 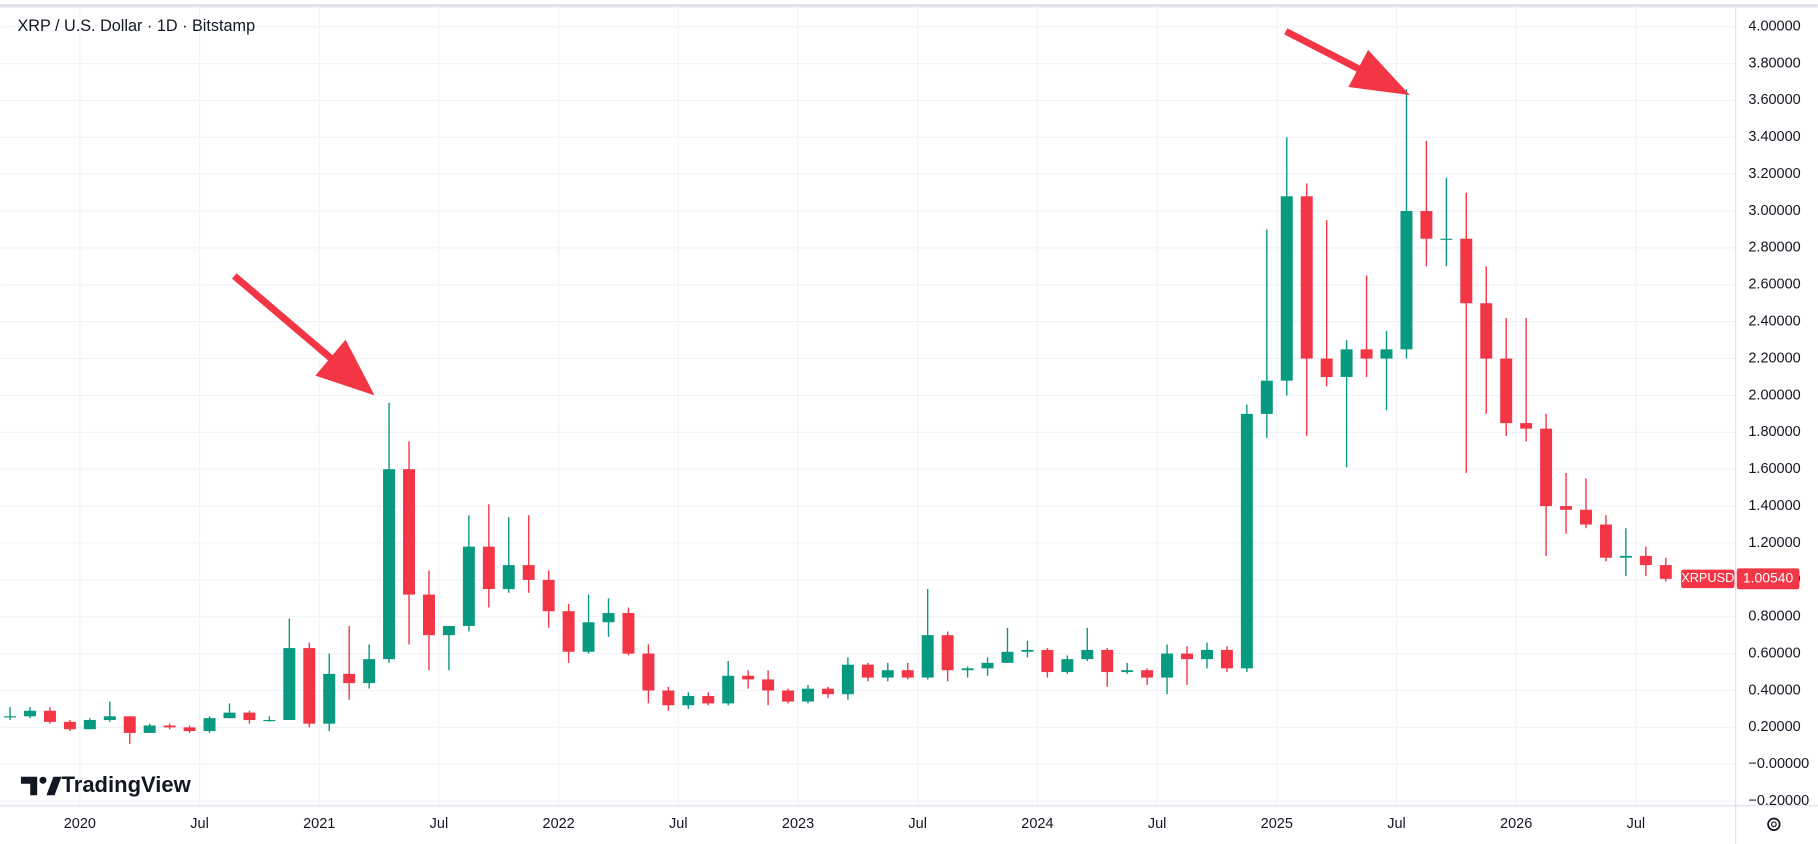 What do you see at coordinates (1768, 579) in the screenshot?
I see `price-tag-bg` at bounding box center [1768, 579].